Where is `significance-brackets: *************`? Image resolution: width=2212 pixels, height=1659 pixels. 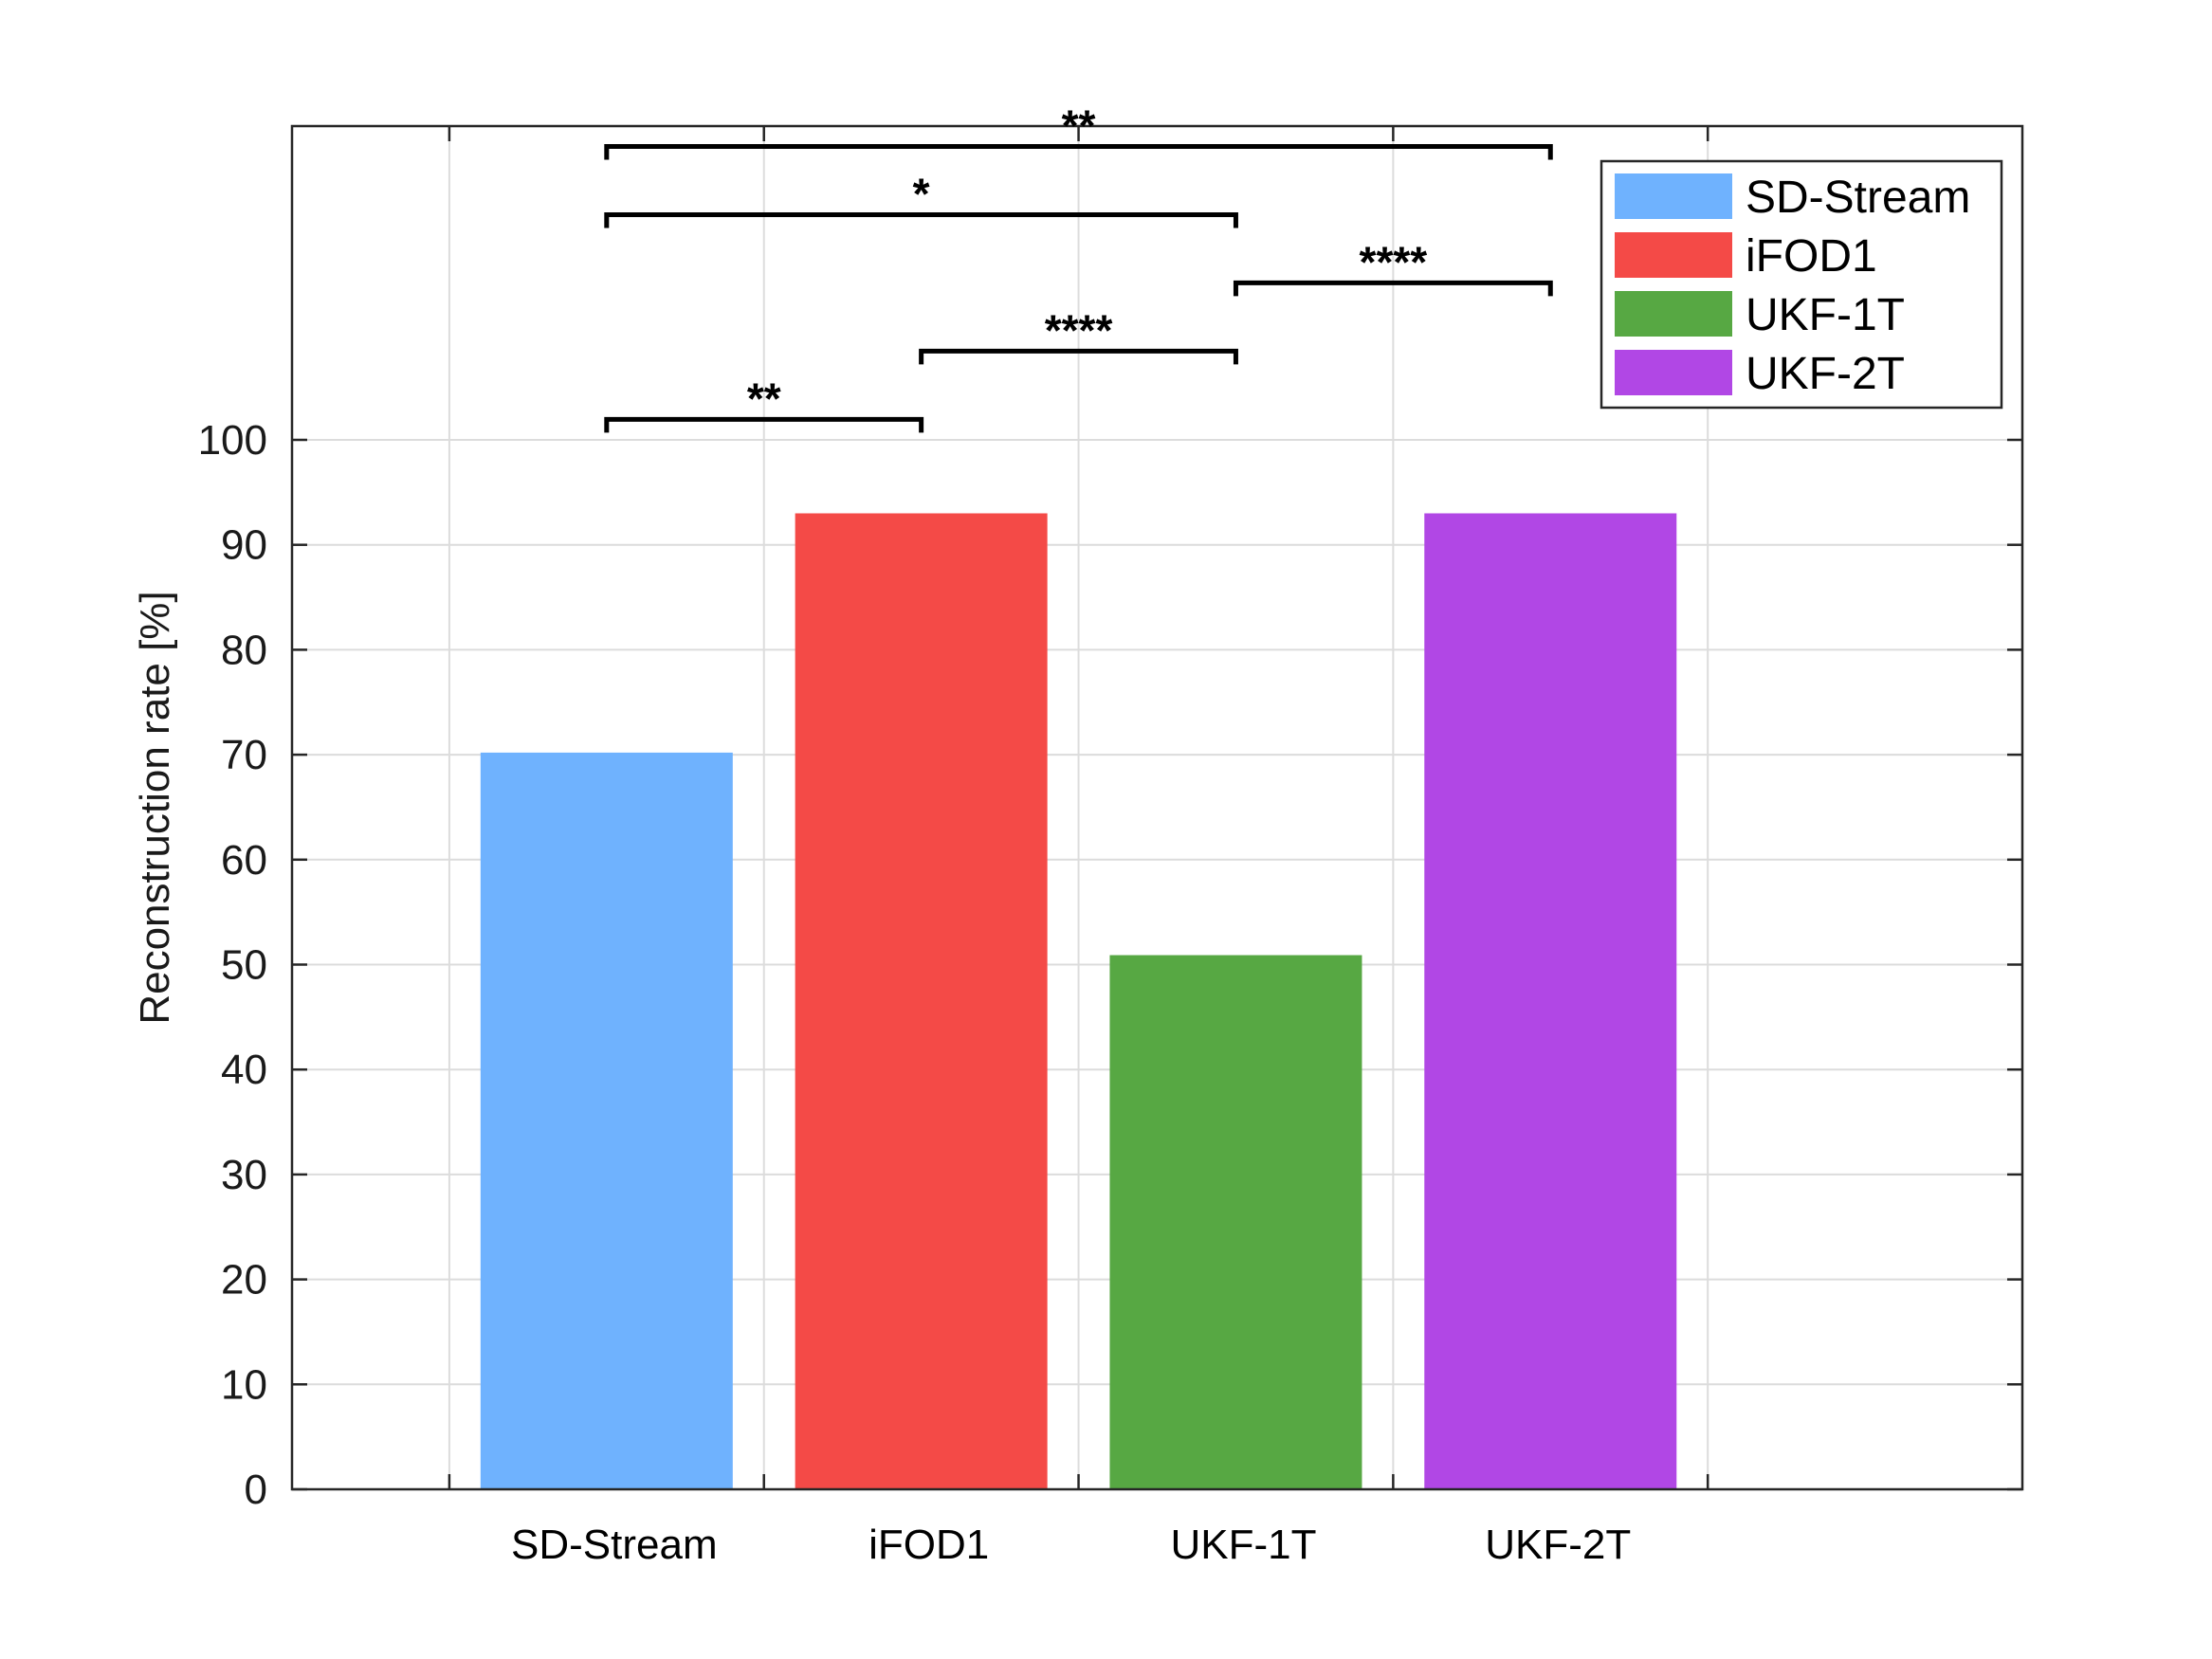 significance-brackets: ************* is located at coordinates (1078, 267).